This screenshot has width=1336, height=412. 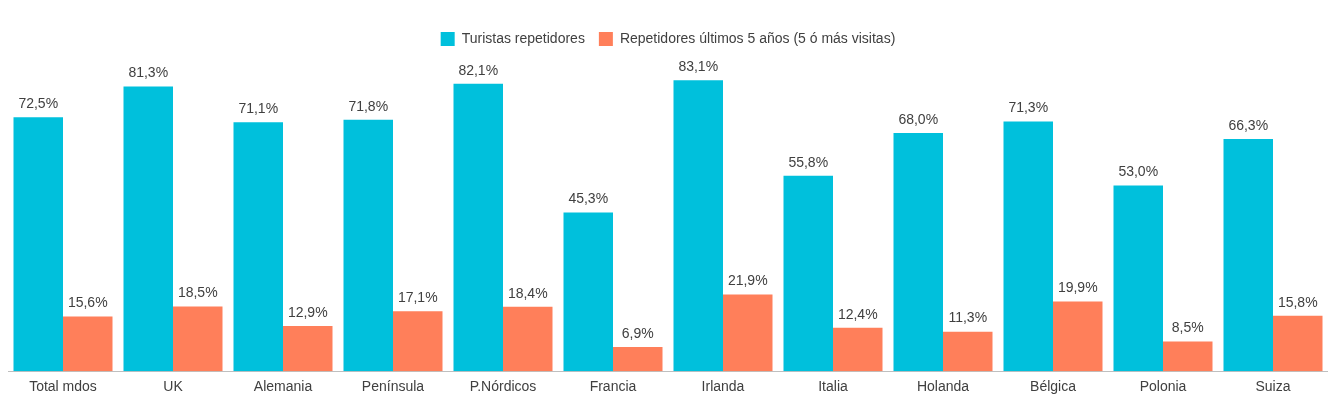 I want to click on x-tick-label: Bélgica, so click(x=1053, y=386).